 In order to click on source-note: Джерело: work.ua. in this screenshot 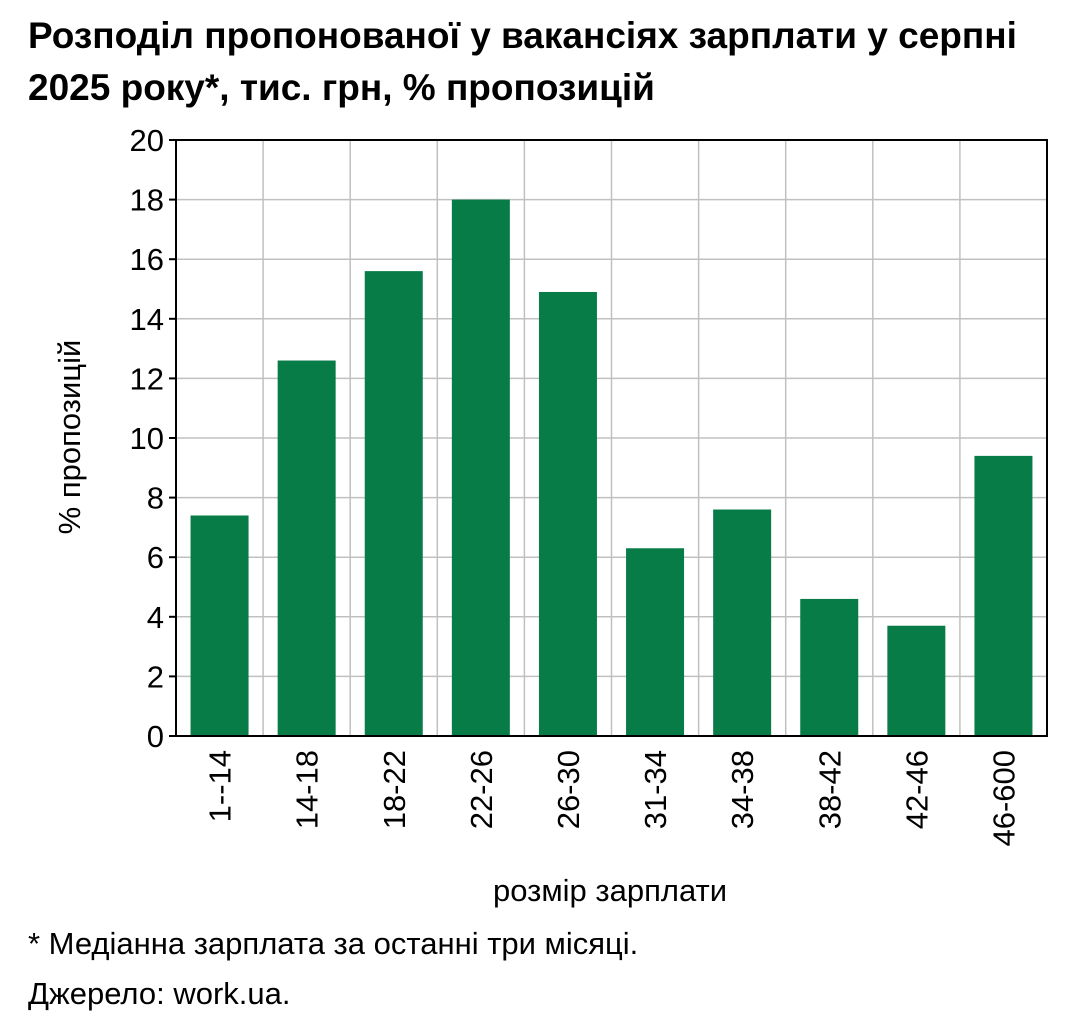, I will do `click(159, 993)`.